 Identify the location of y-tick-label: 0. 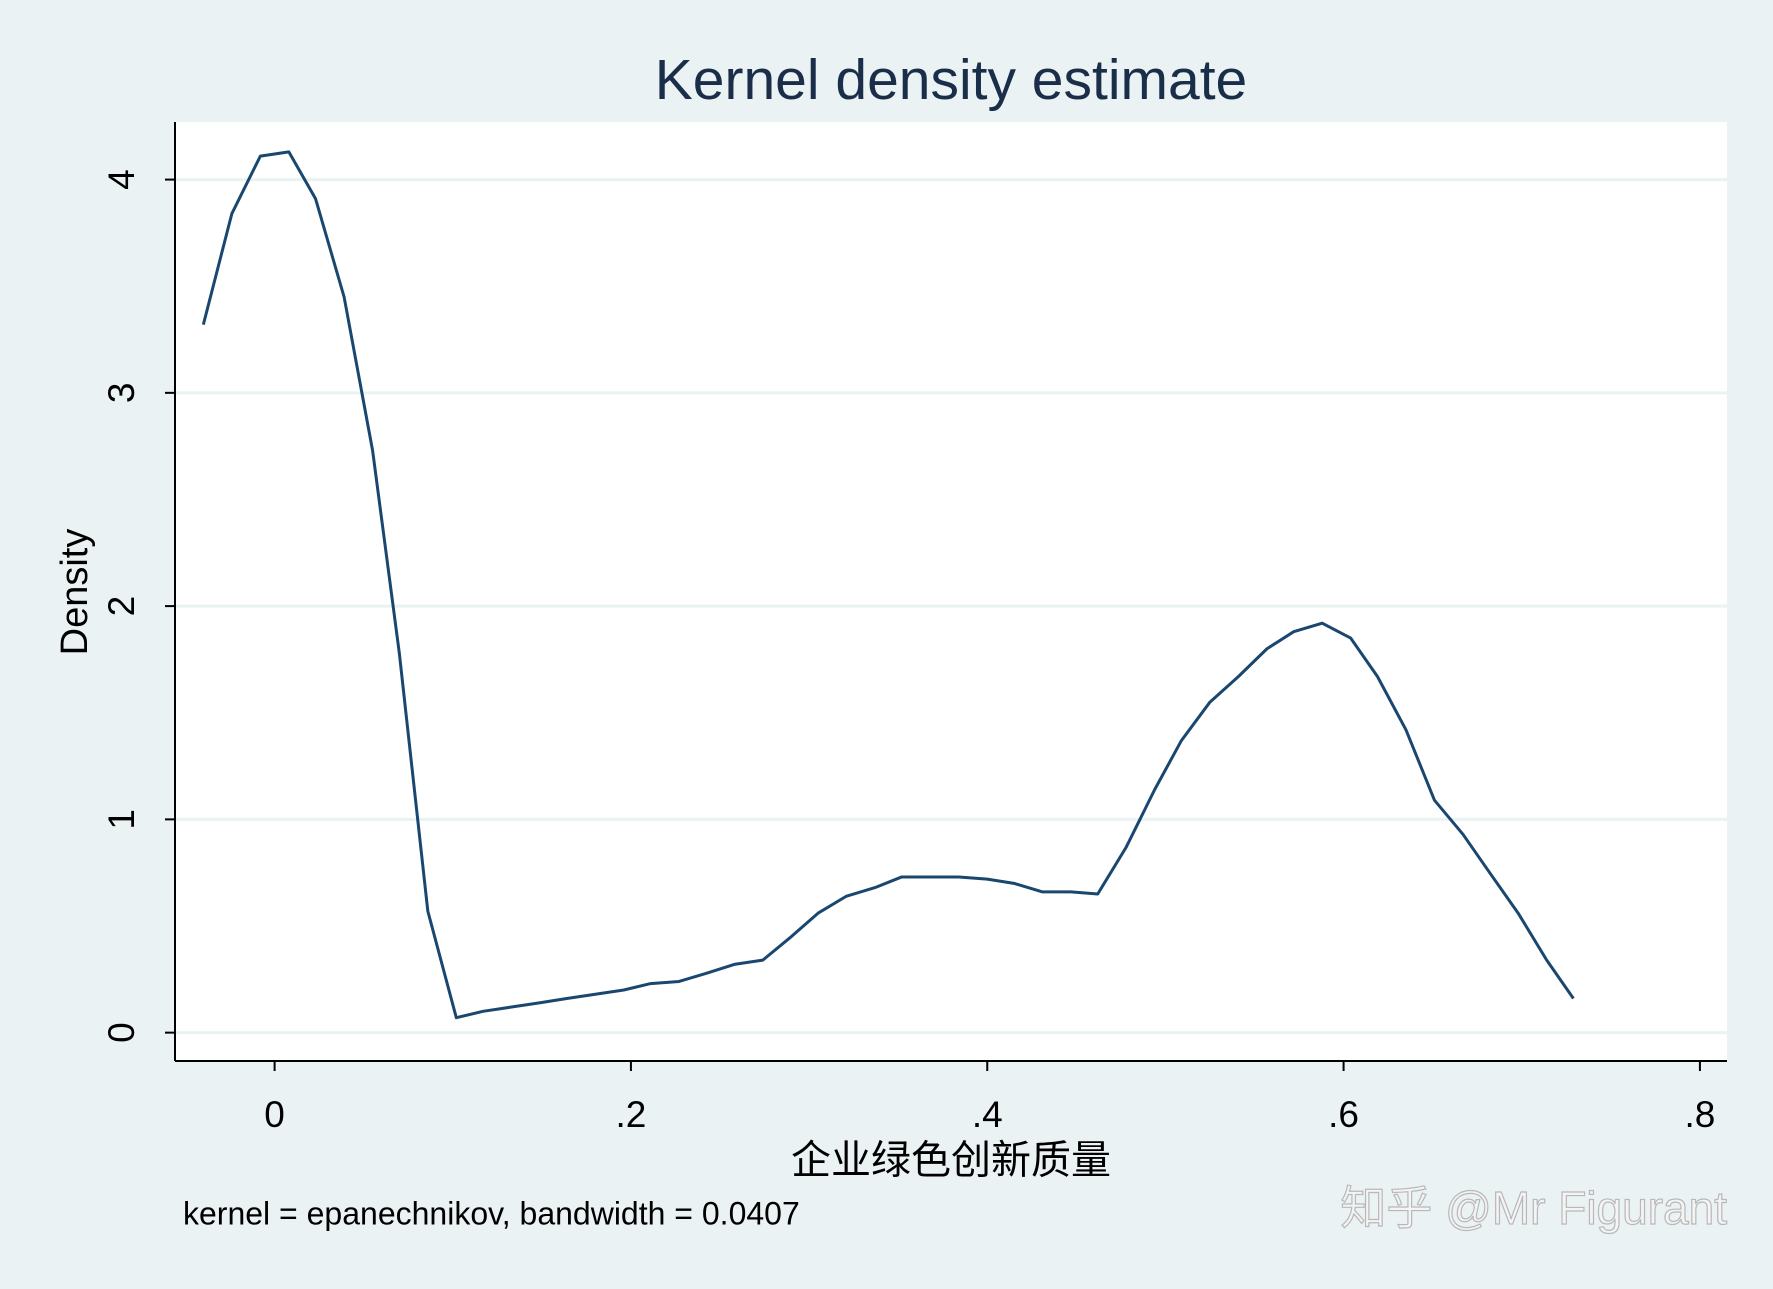
(121, 1032).